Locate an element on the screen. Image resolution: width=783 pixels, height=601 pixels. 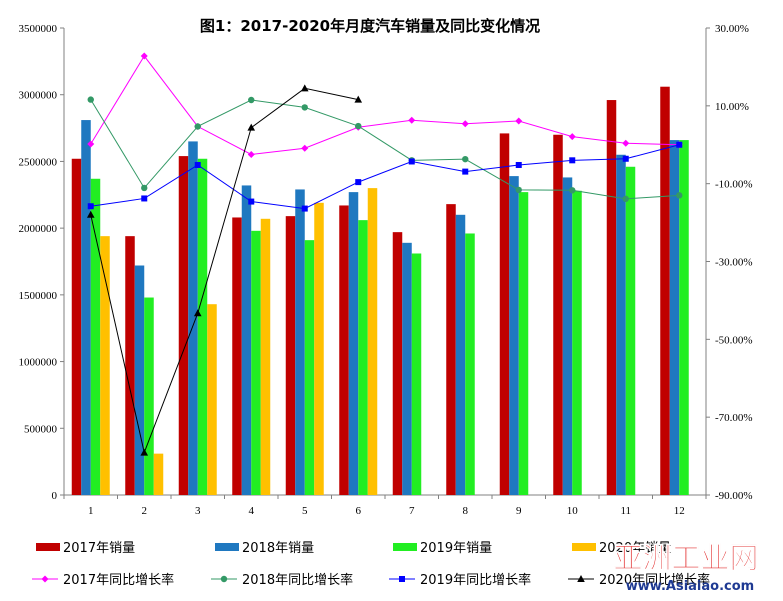
x-tick-label: 9 is located at coordinates (519, 511).